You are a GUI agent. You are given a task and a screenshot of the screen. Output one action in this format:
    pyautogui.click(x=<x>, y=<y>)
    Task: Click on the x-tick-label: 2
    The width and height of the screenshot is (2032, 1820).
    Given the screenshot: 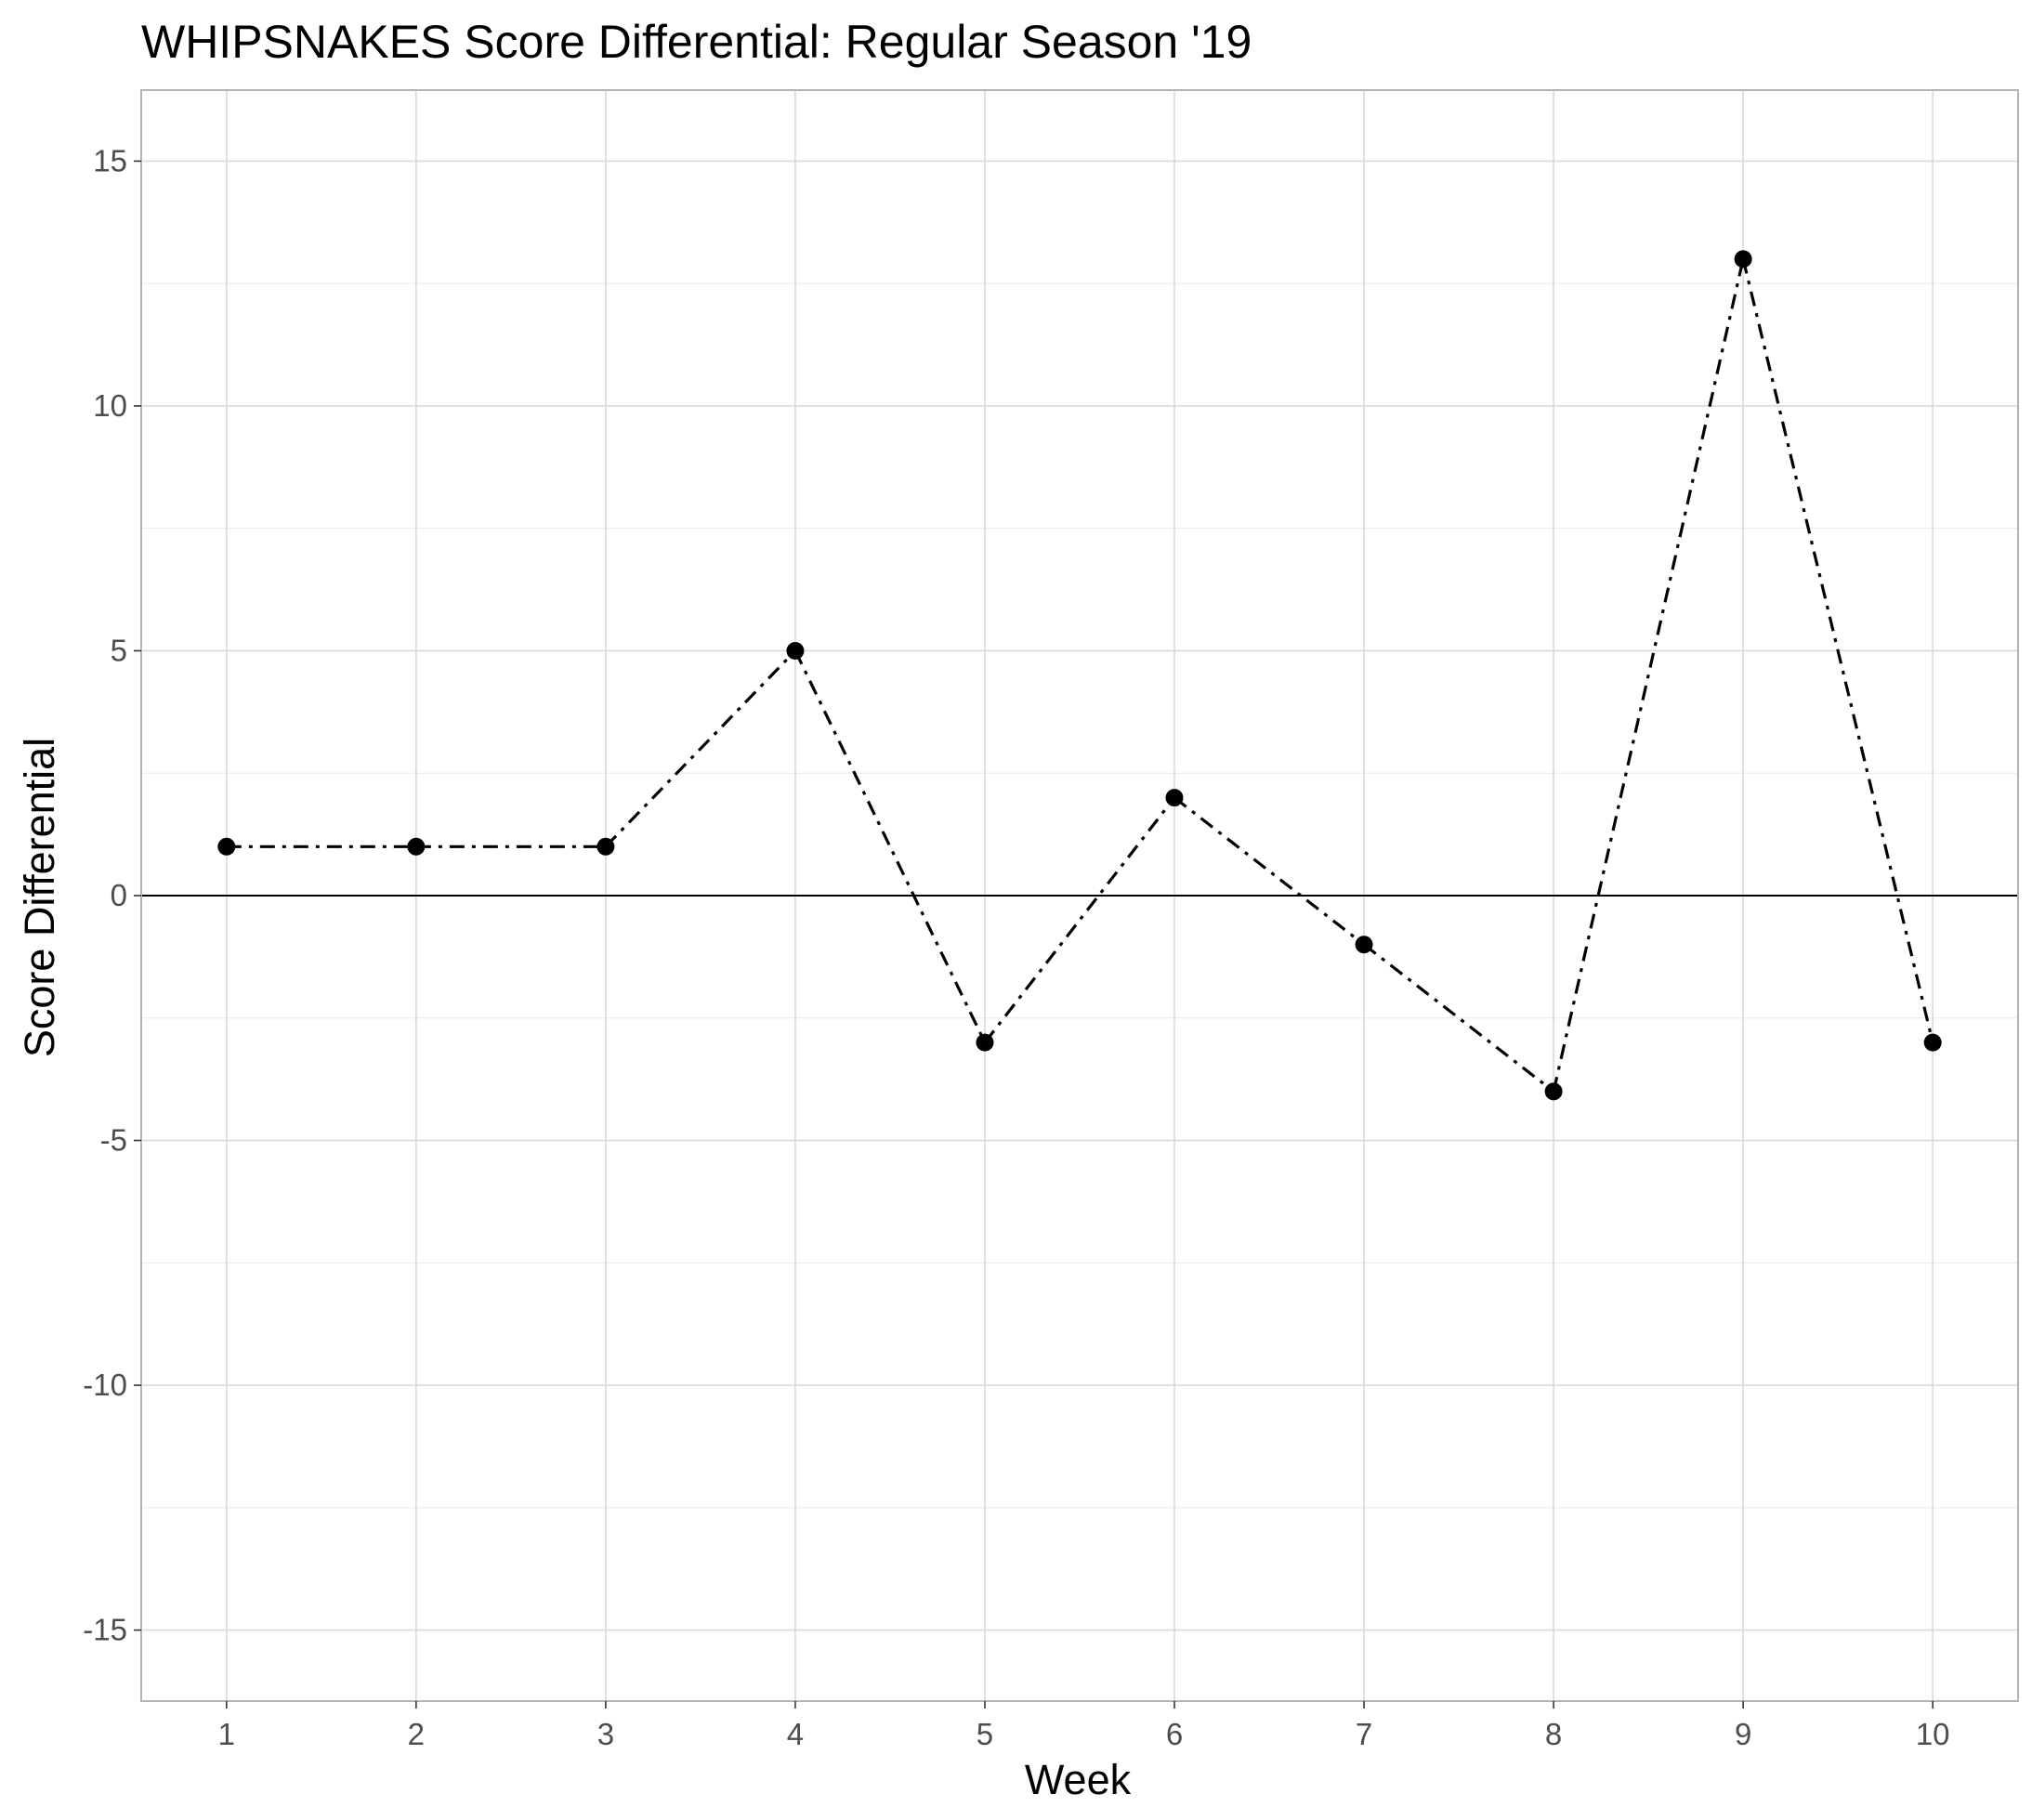 What is the action you would take?
    pyautogui.click(x=416, y=1734)
    